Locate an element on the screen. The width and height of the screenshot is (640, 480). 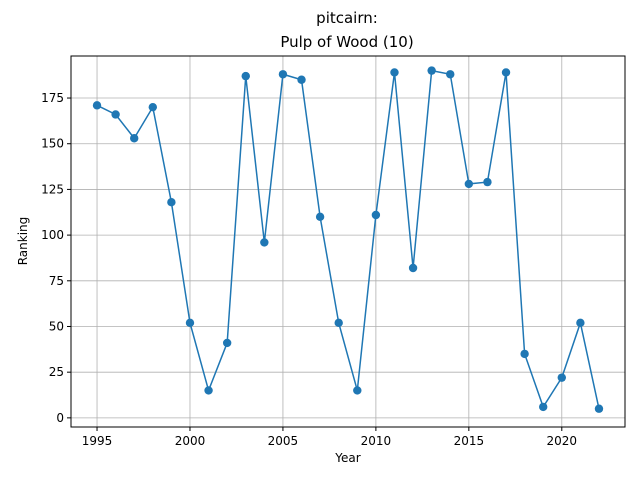
y-tick-label: 25 is located at coordinates (56, 372).